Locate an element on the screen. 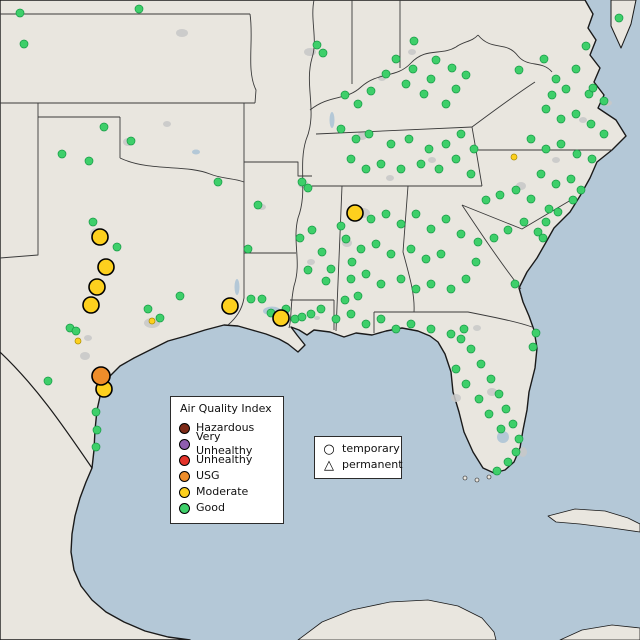 This screenshot has height=640, width=640. moderate-small-station is located at coordinates (514, 157).